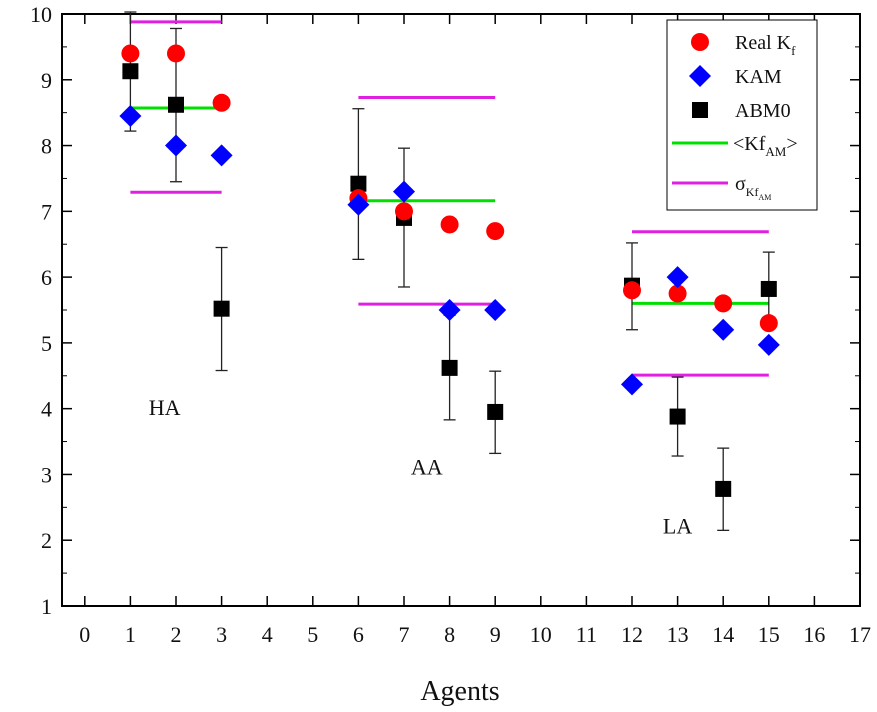  I want to click on real-kf-point-x1, so click(130, 53).